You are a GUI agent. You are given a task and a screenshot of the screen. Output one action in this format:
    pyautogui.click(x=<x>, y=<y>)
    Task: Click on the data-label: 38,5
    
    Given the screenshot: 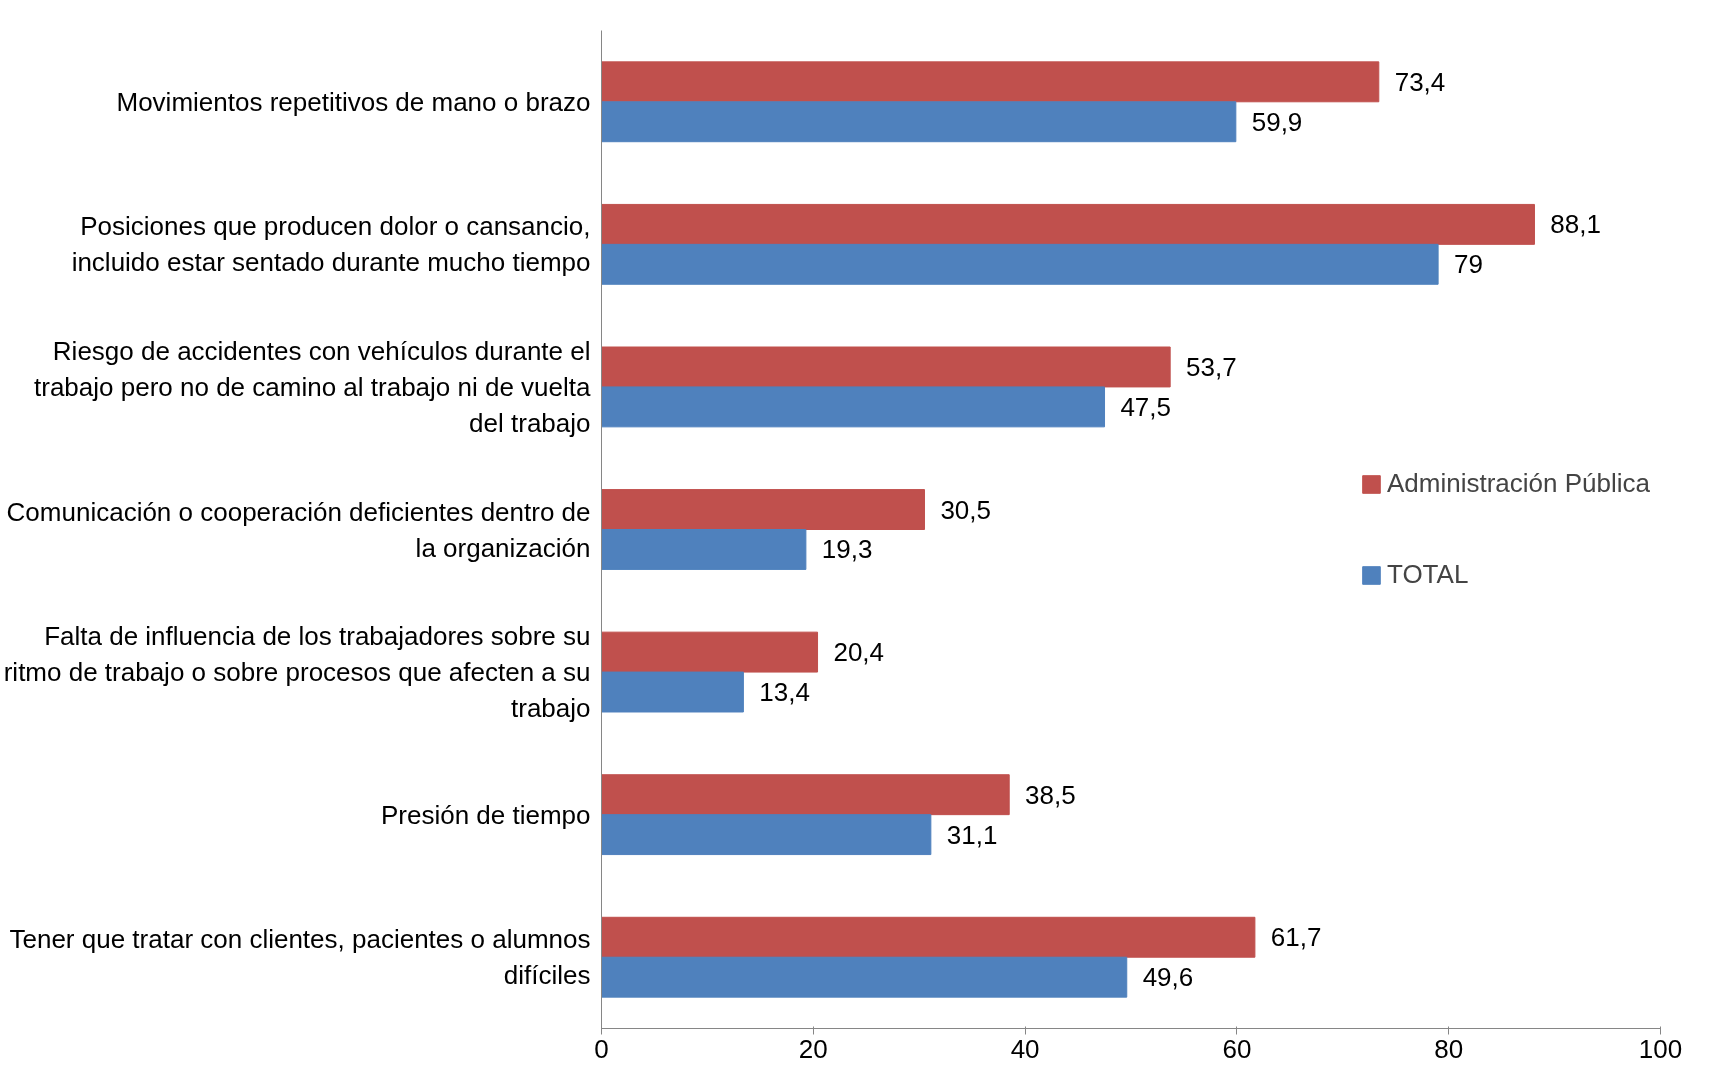 What is the action you would take?
    pyautogui.click(x=1050, y=794)
    